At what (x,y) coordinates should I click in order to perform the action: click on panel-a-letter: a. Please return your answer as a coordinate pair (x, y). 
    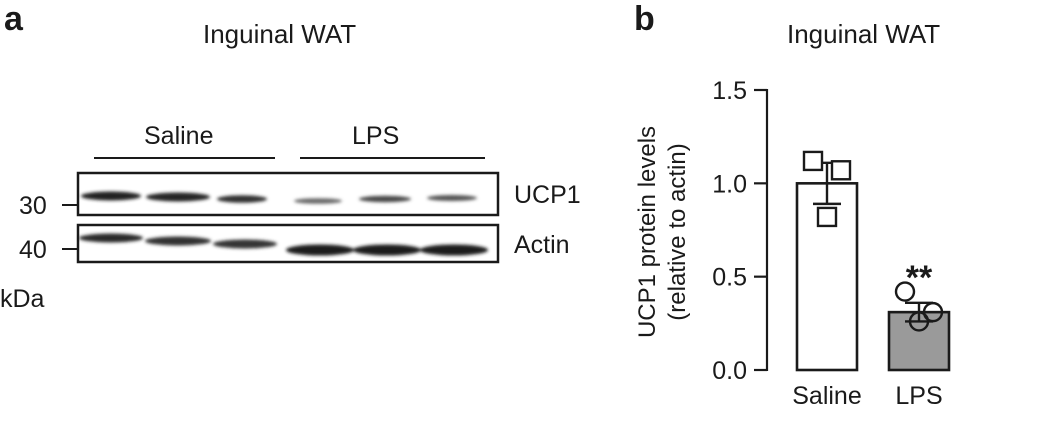
    Looking at the image, I should click on (13, 19).